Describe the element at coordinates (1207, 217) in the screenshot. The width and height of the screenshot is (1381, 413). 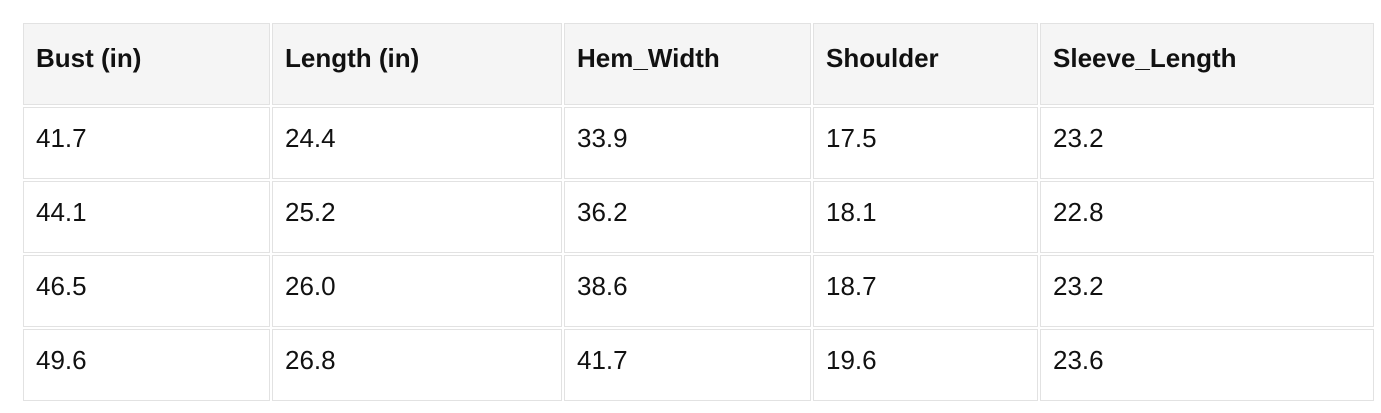
I see `table-cell: 22.8` at that location.